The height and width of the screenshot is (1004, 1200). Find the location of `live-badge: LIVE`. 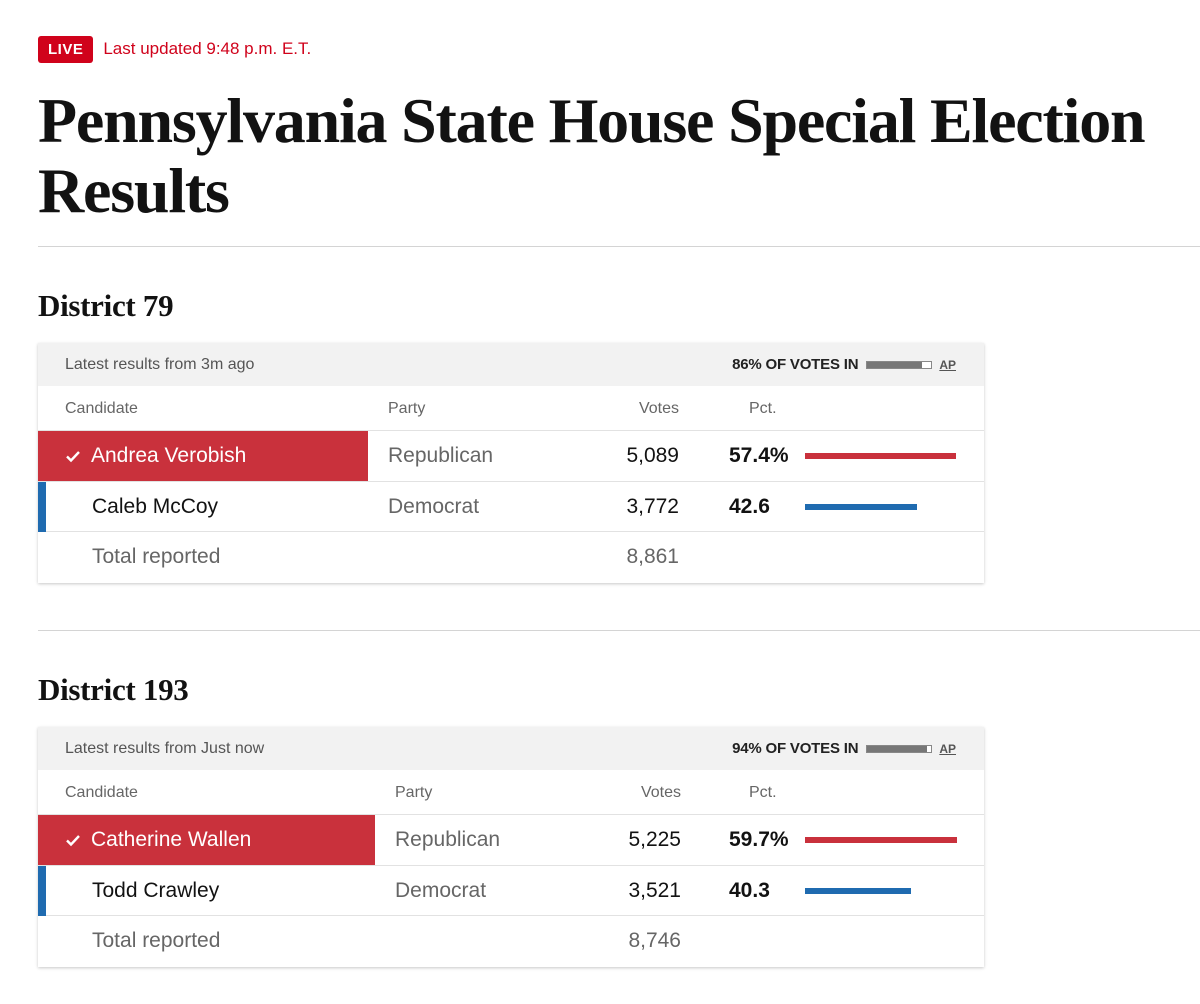

live-badge: LIVE is located at coordinates (66, 49).